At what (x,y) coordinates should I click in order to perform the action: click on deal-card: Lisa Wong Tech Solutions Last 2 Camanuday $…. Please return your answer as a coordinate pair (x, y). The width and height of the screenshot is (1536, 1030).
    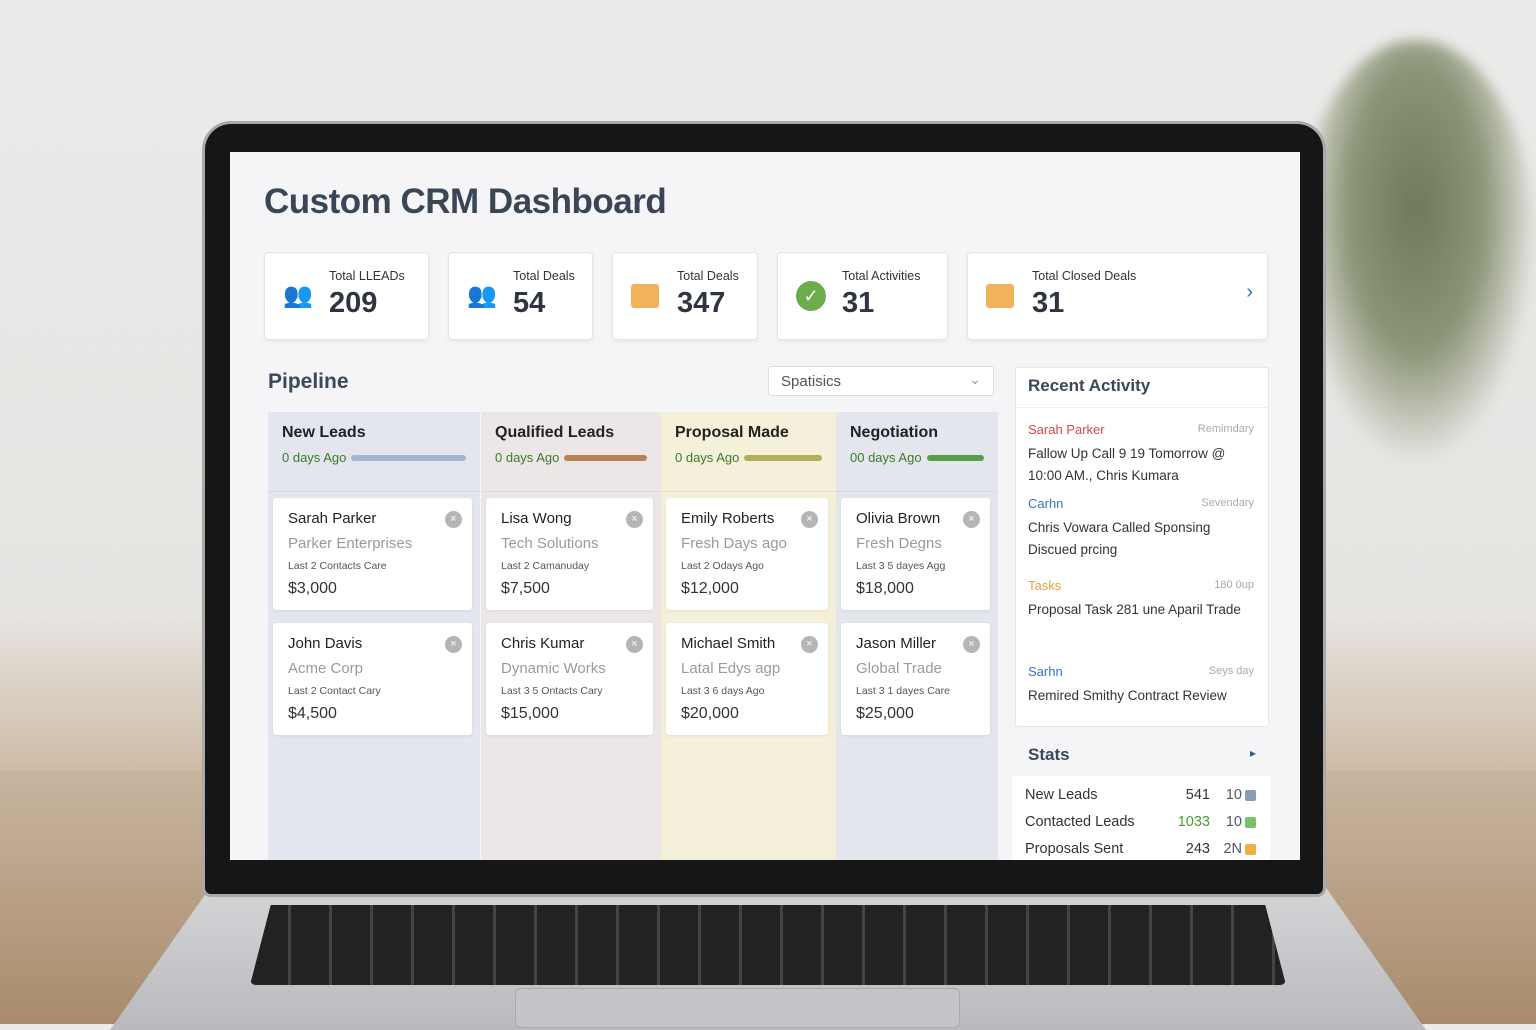
    Looking at the image, I should click on (569, 554).